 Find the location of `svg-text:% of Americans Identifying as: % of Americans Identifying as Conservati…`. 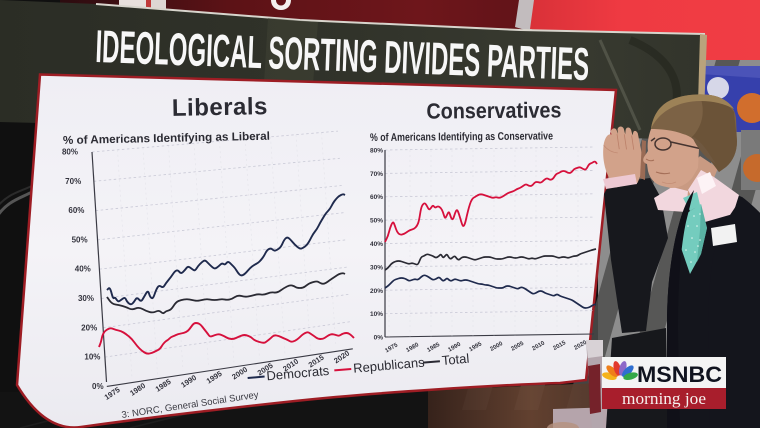

svg-text:% of Americans Identifying as: % of Americans Identifying as Conservati… is located at coordinates (461, 137).